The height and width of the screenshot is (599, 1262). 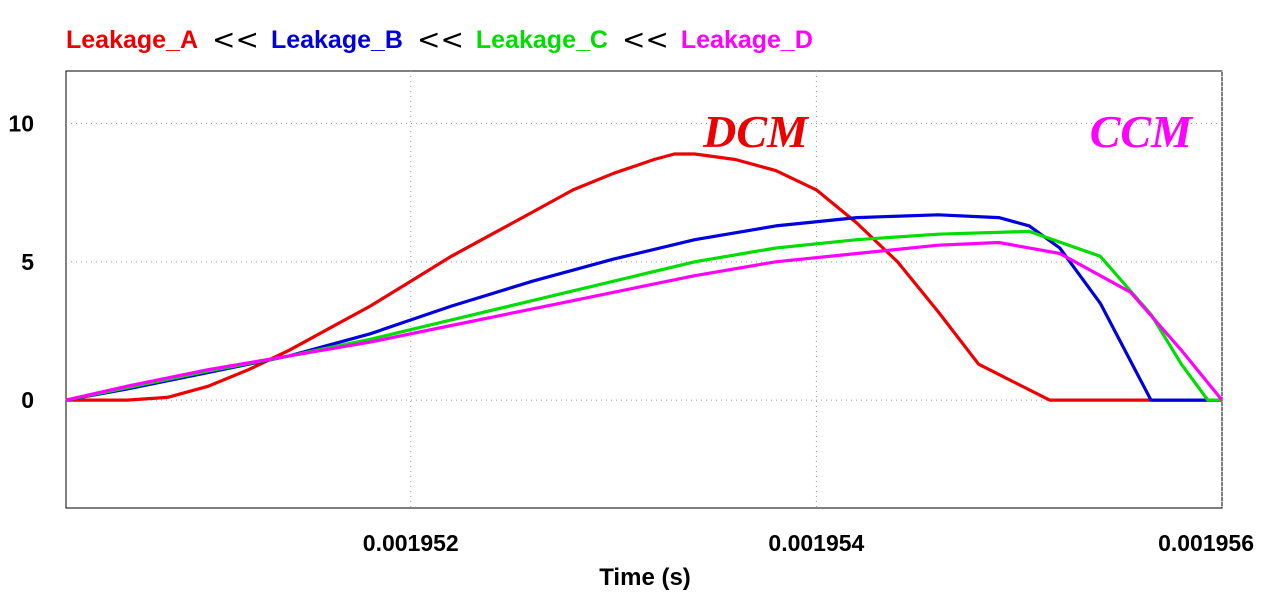 What do you see at coordinates (27, 262) in the screenshot?
I see `y-tick-label: 5` at bounding box center [27, 262].